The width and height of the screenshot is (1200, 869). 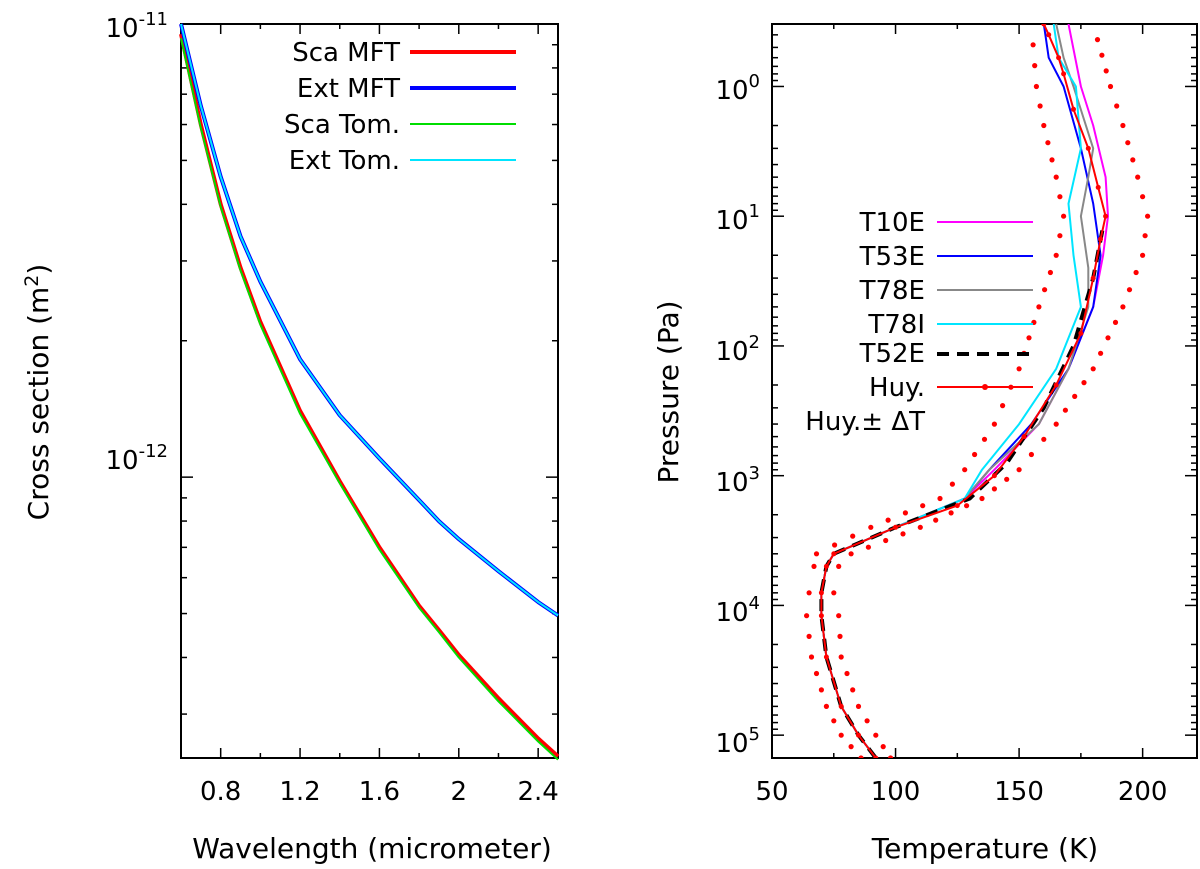 What do you see at coordinates (984, 848) in the screenshot?
I see `right-x-axis-title: Temperature (K)` at bounding box center [984, 848].